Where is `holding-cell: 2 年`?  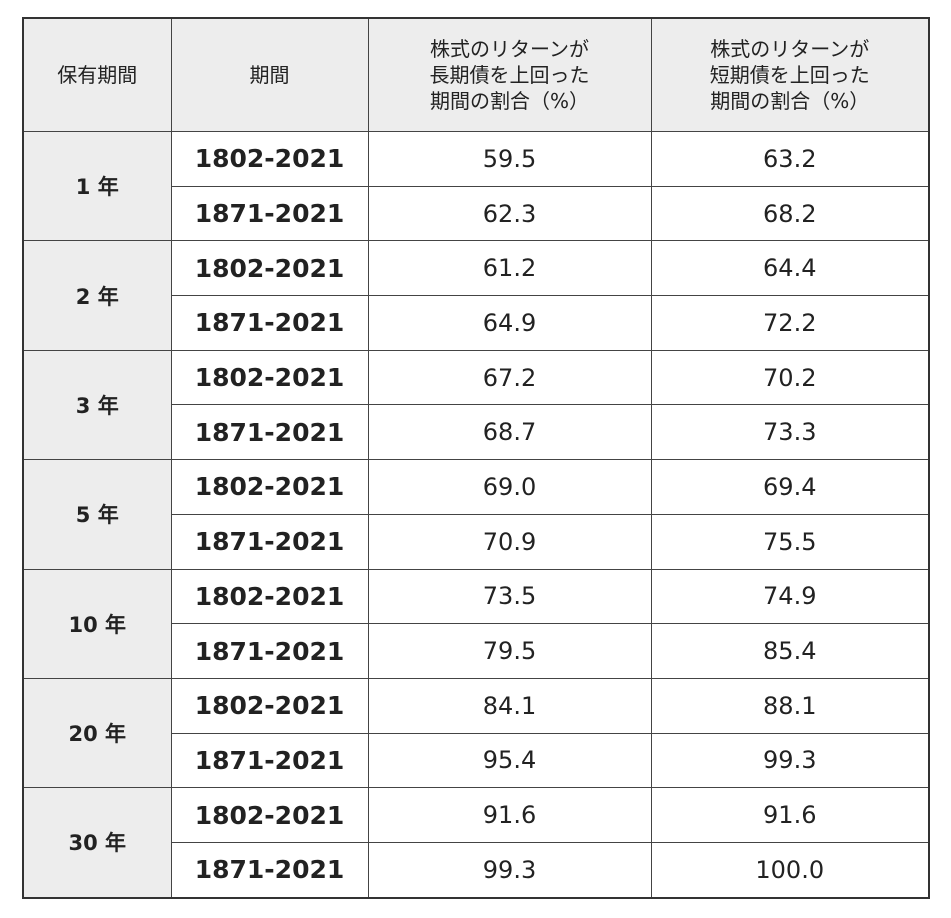
holding-cell: 2 年 is located at coordinates (97, 295).